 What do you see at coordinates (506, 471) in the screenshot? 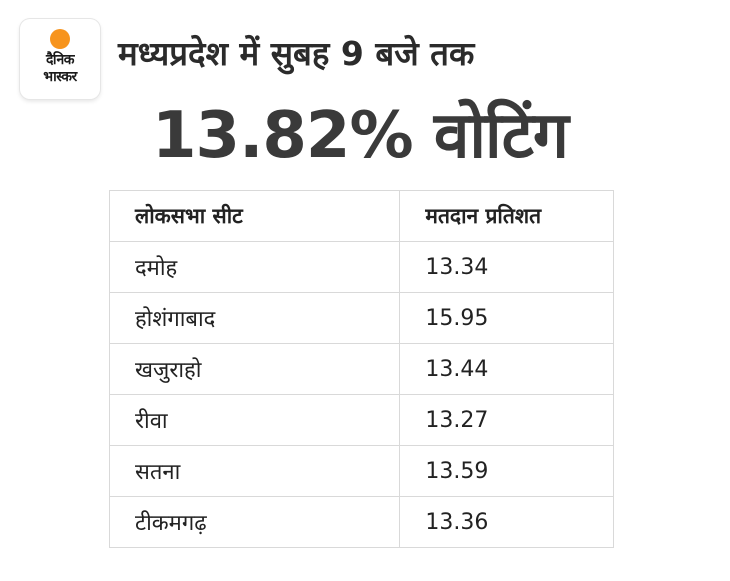
I see `turnout-percent: 13.59` at bounding box center [506, 471].